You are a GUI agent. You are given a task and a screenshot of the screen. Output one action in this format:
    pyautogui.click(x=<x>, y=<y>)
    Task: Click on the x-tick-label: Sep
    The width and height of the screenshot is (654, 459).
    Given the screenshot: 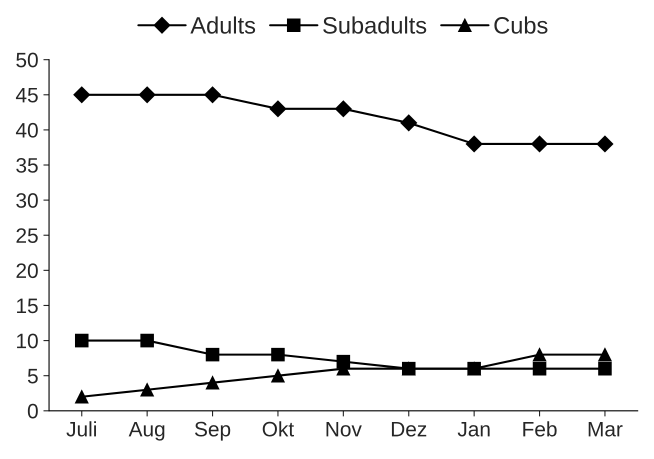 What is the action you would take?
    pyautogui.click(x=212, y=431)
    